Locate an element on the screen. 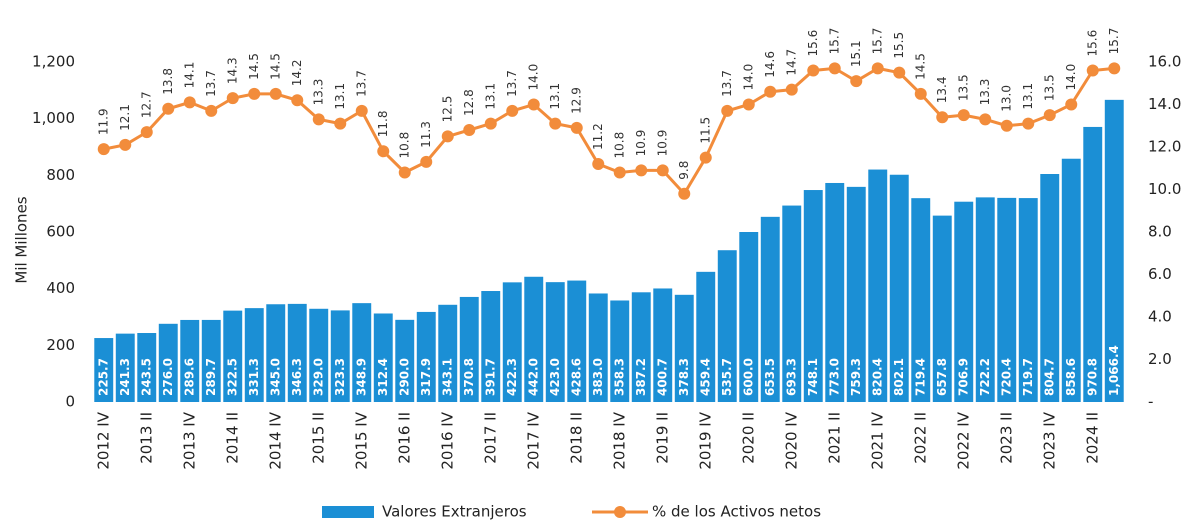 The height and width of the screenshot is (524, 1183). line-value-label: 14.7 is located at coordinates (791, 62).